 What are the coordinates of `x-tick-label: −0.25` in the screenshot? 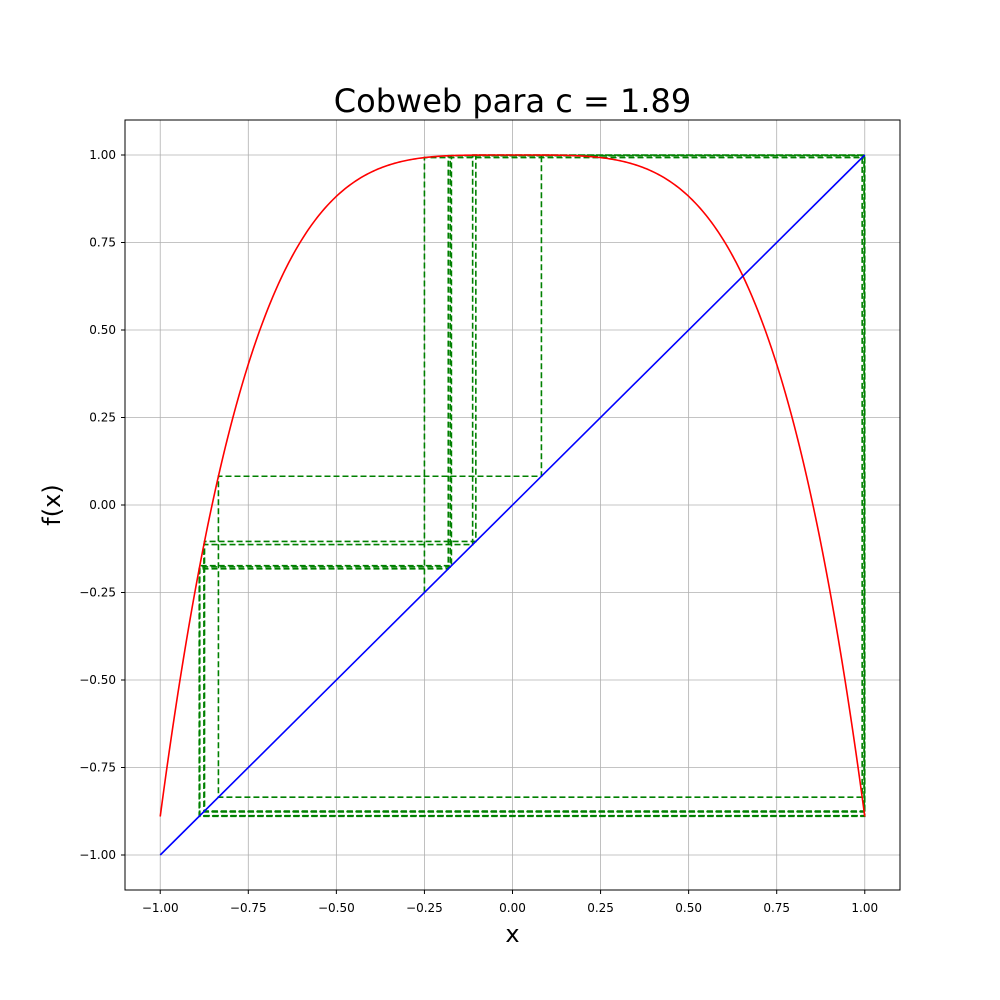 It's located at (424, 908).